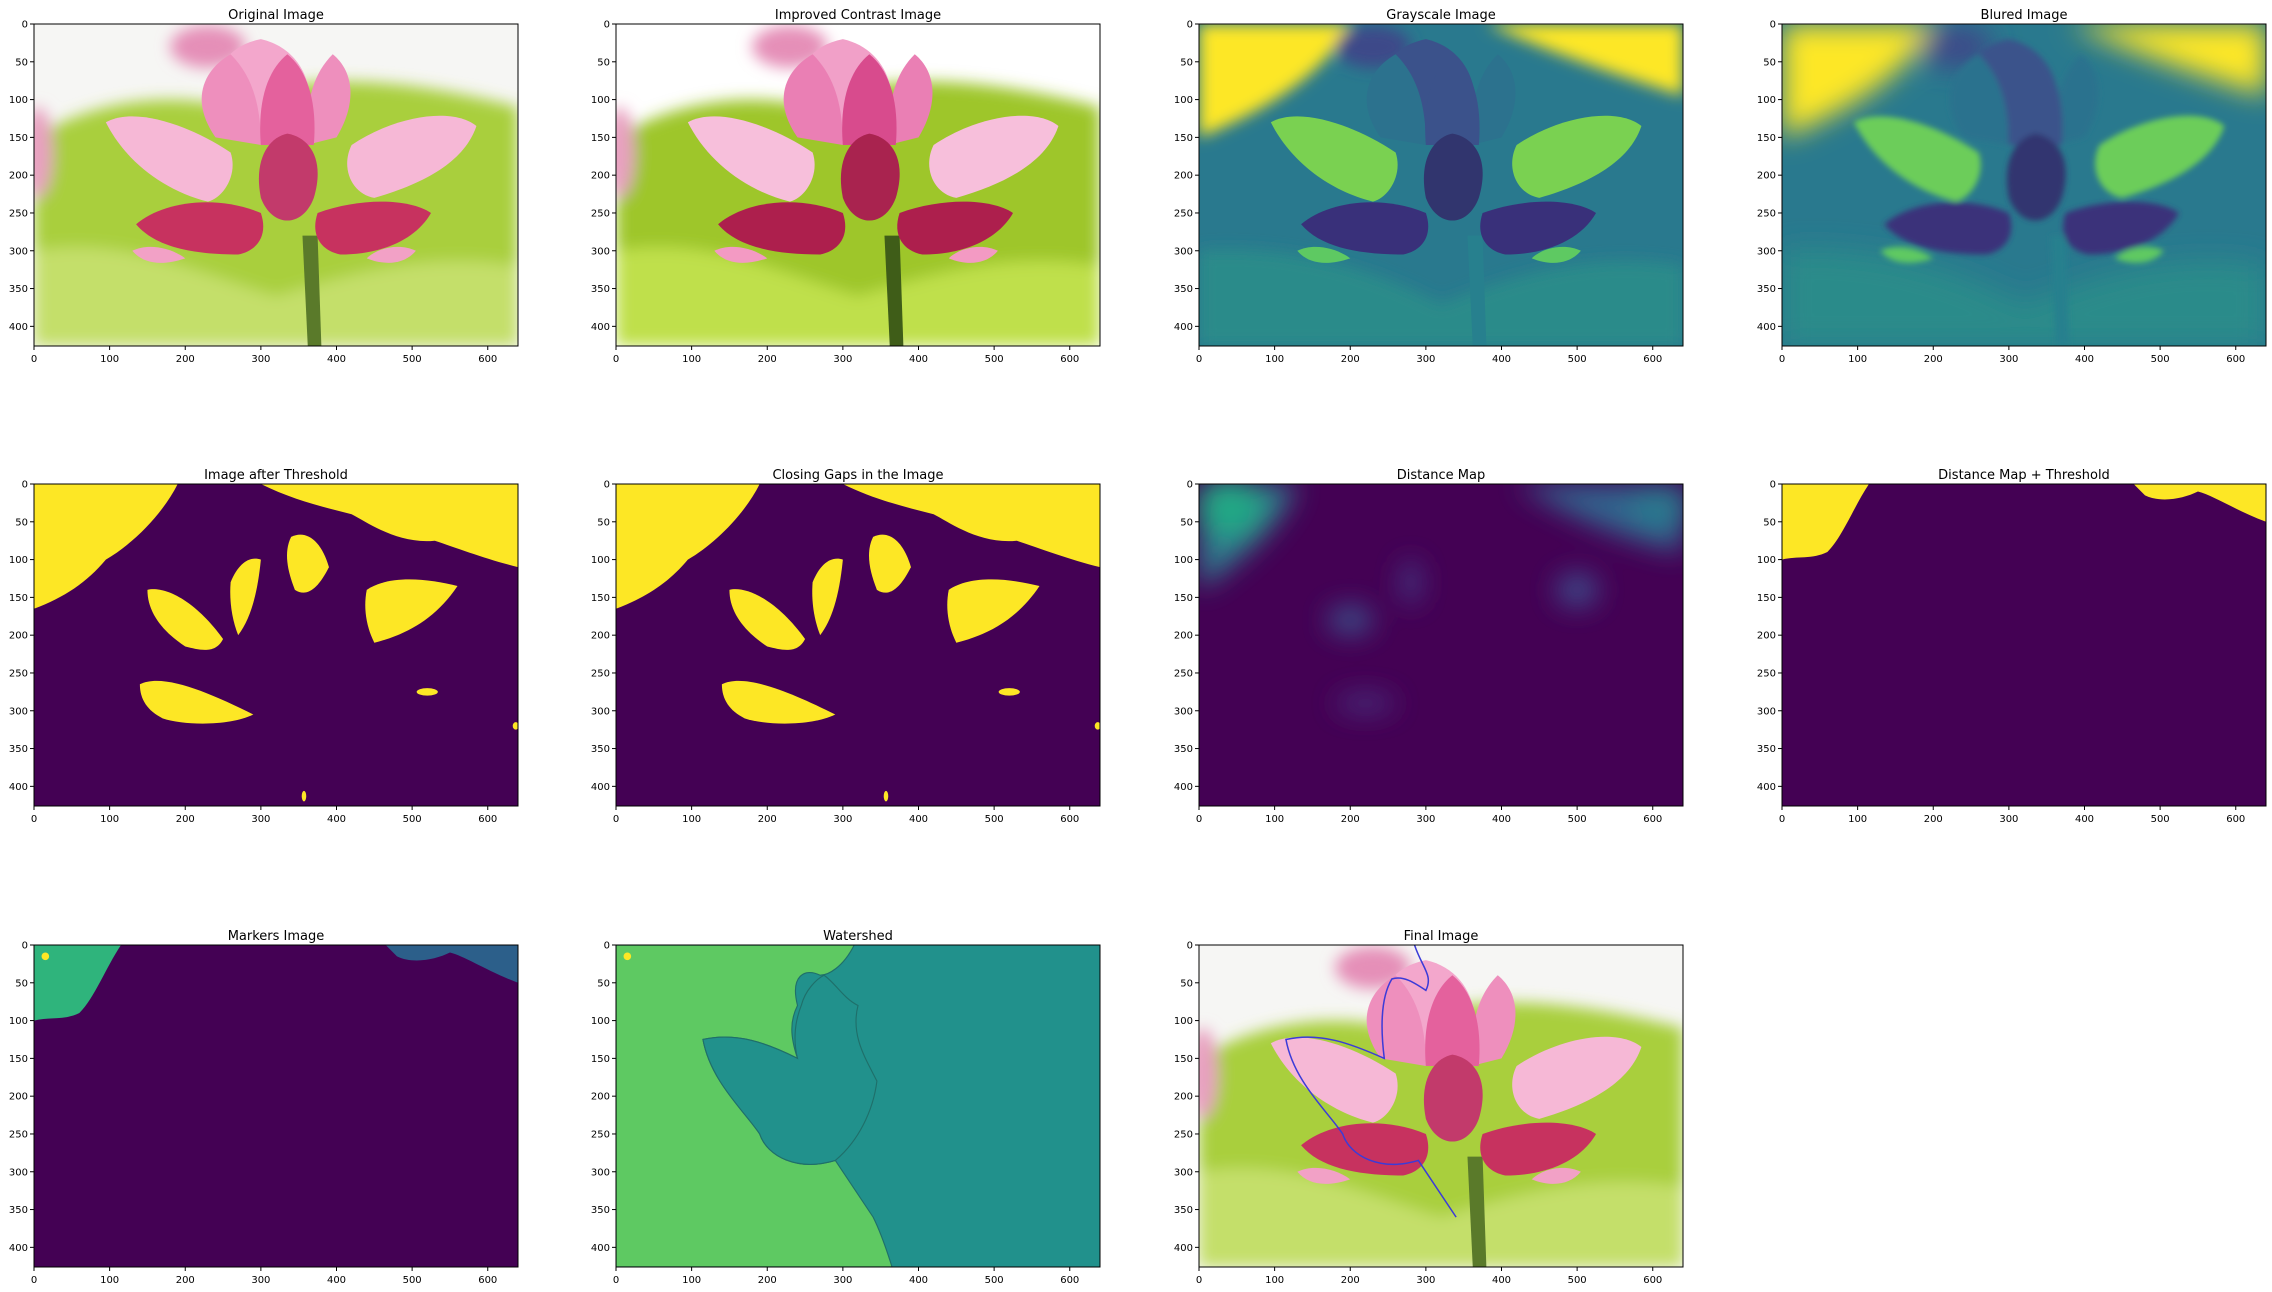  I want to click on panel-title: Distance Map + Threshold, so click(2024, 475).